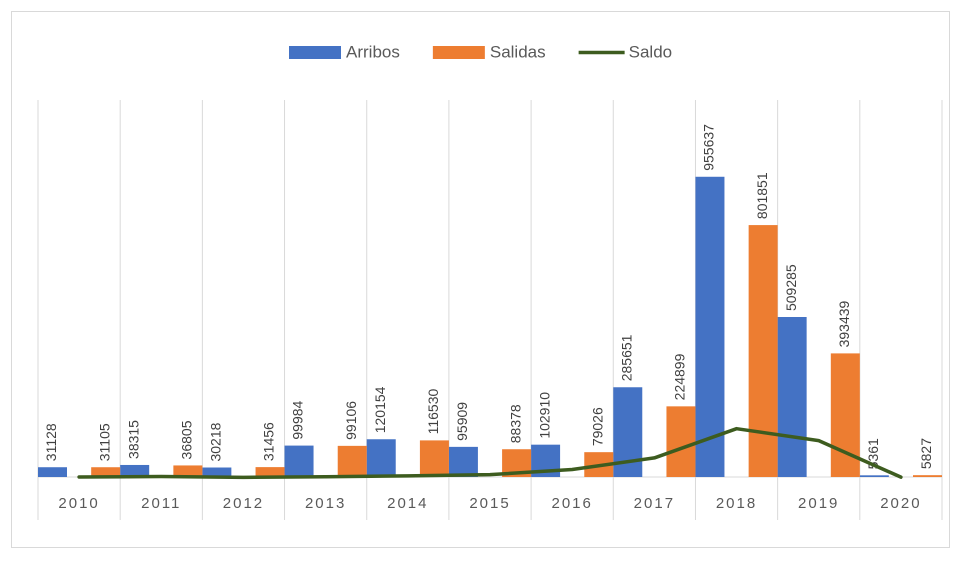 The width and height of the screenshot is (956, 563). I want to click on data-label: 116530, so click(433, 411).